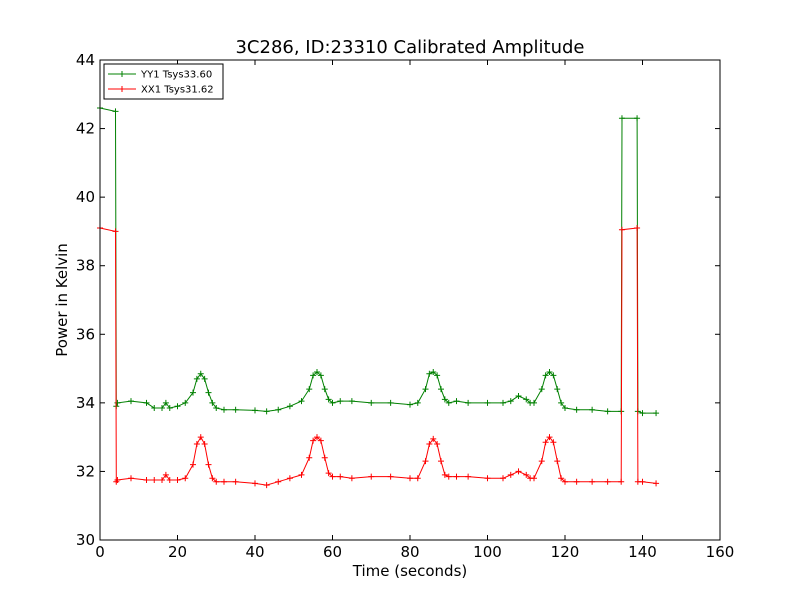 This screenshot has height=600, width=800. I want to click on legend-entry-xx1: XX1 Tsys31.62, so click(161, 90).